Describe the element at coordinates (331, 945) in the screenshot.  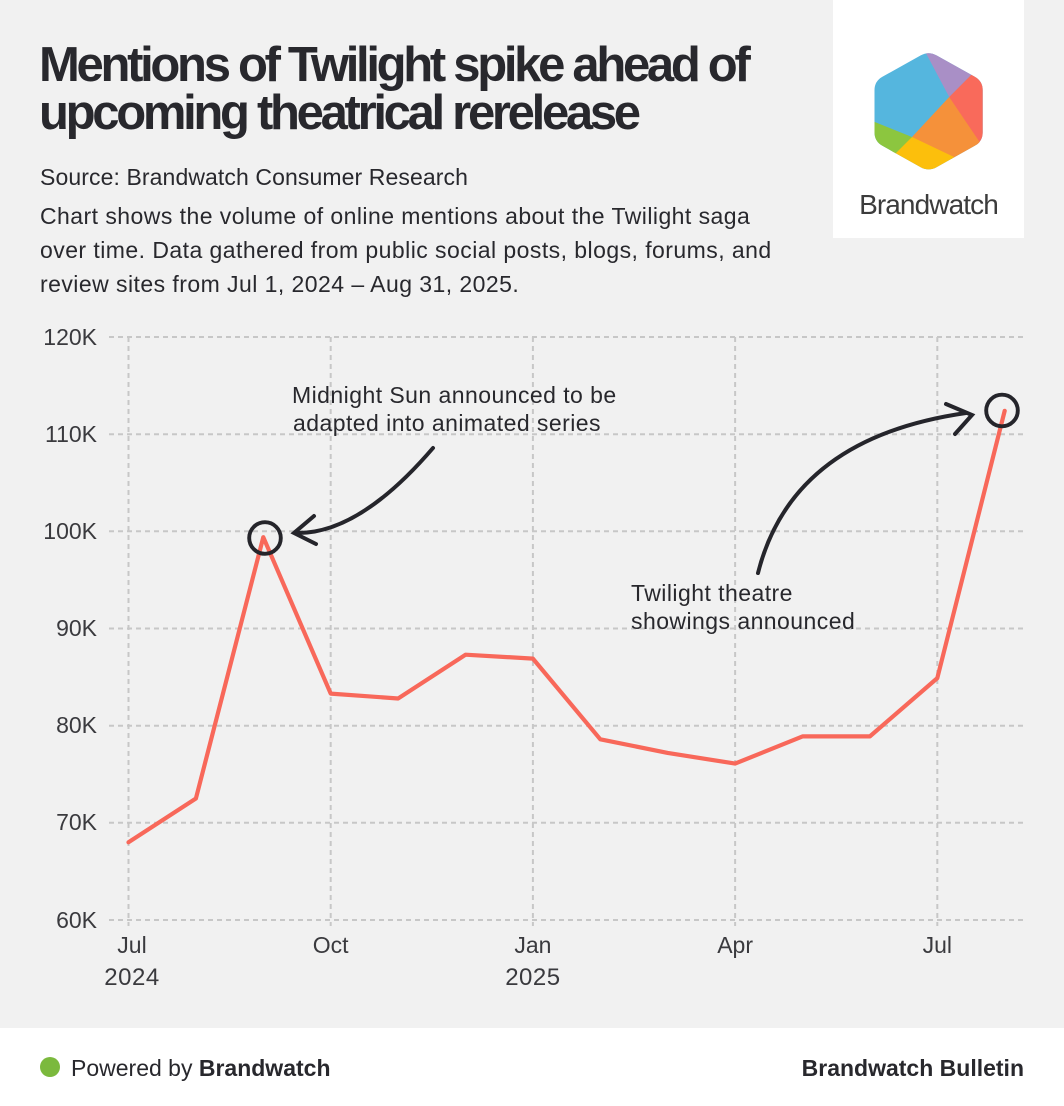
I see `svg-text: Oct` at that location.